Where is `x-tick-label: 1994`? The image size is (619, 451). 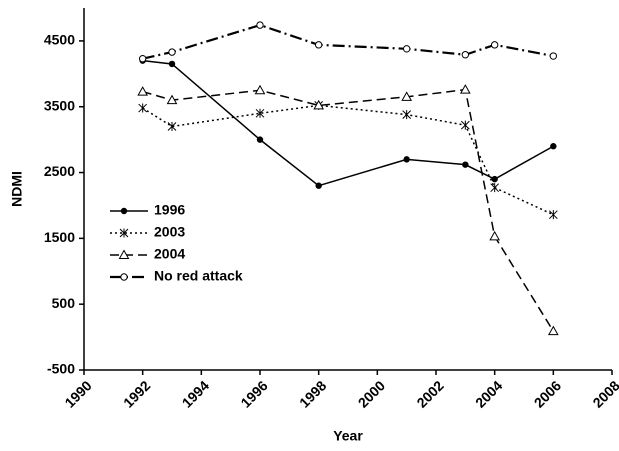 x-tick-label: 1994 is located at coordinates (195, 393).